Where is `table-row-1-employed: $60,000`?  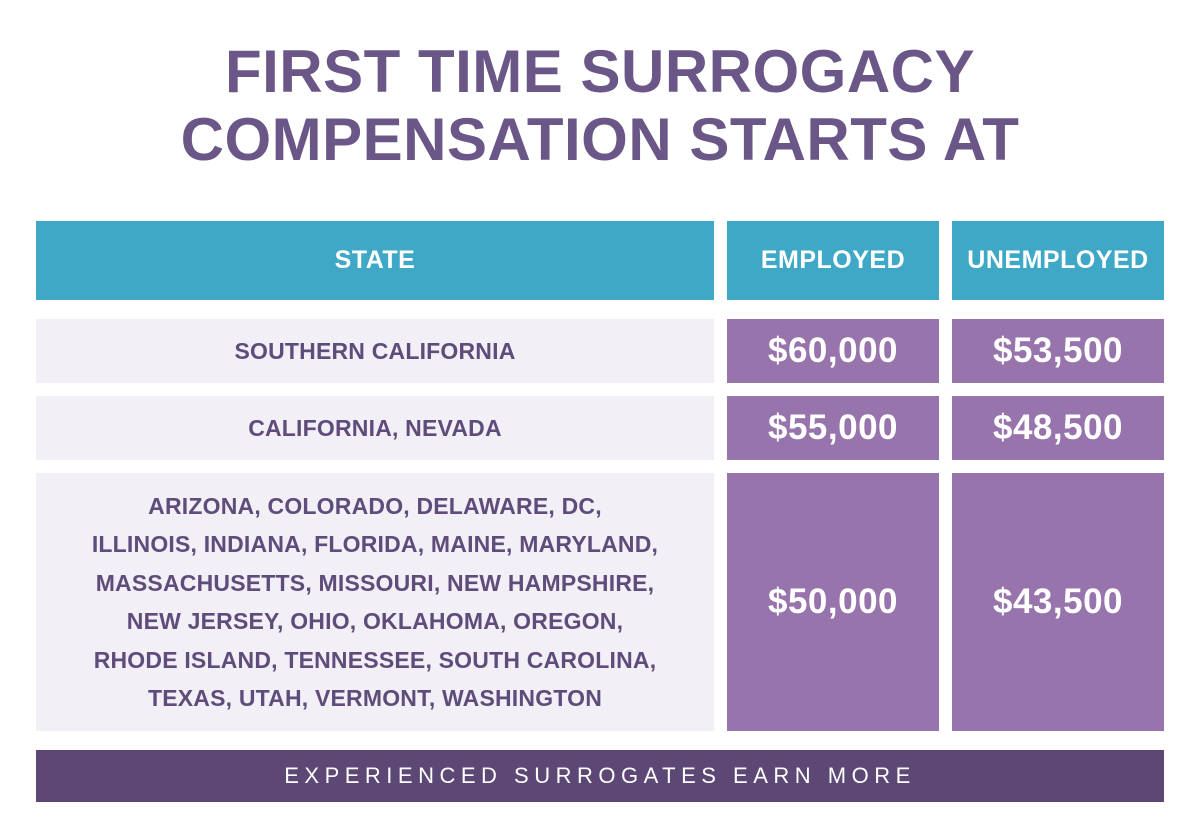 table-row-1-employed: $60,000 is located at coordinates (833, 351).